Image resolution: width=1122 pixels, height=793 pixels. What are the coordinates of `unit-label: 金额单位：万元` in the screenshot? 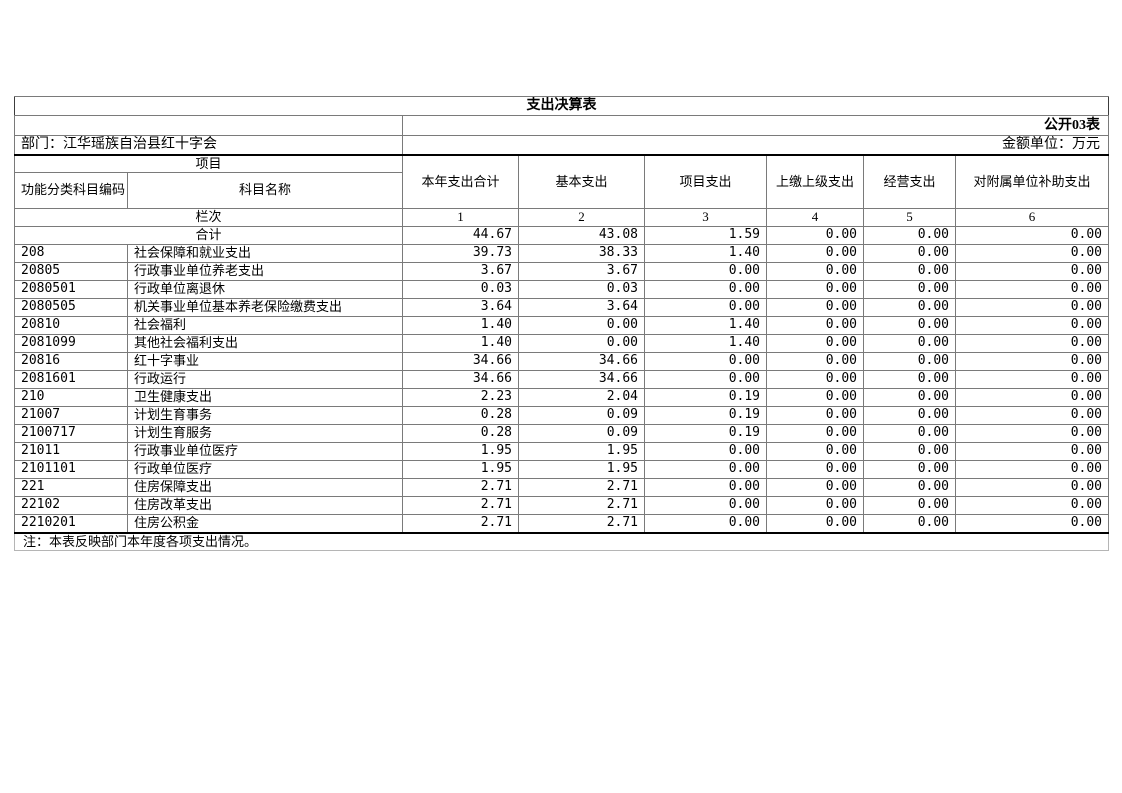 It's located at (755, 145).